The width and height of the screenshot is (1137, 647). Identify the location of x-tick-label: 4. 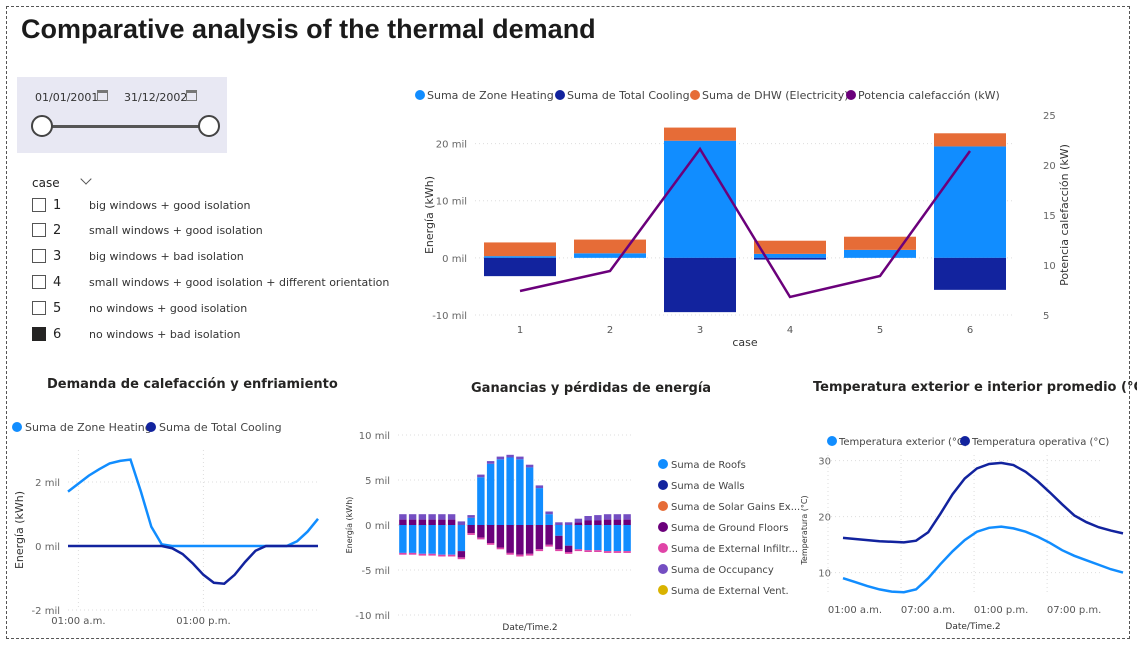
(790, 330).